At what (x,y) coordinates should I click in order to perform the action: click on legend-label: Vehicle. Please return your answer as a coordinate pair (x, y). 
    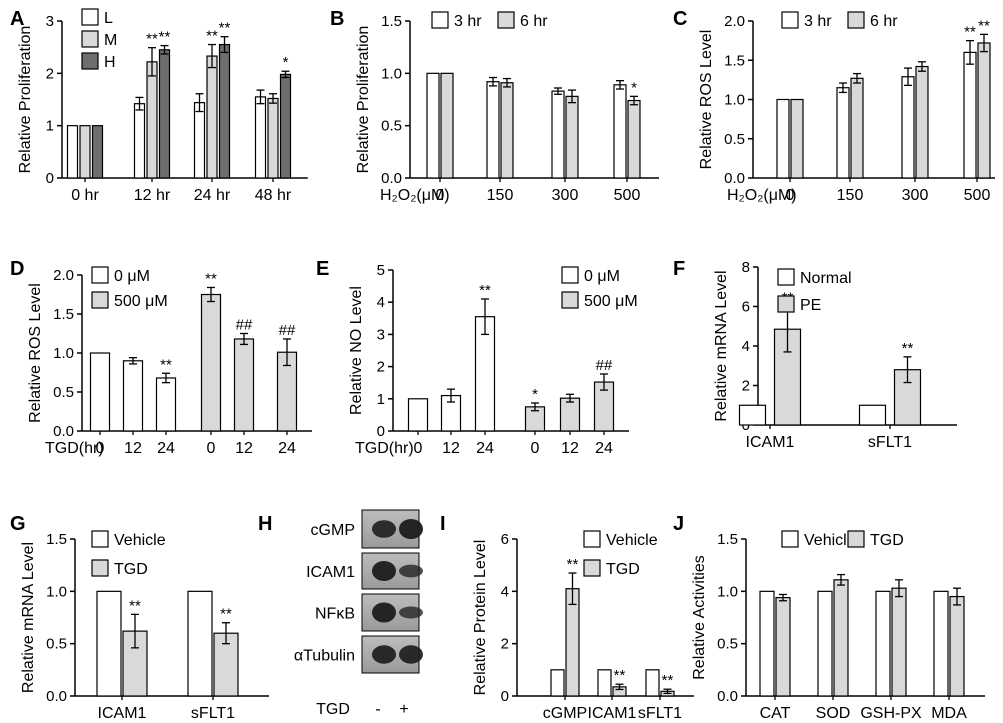
    Looking at the image, I should click on (140, 540).